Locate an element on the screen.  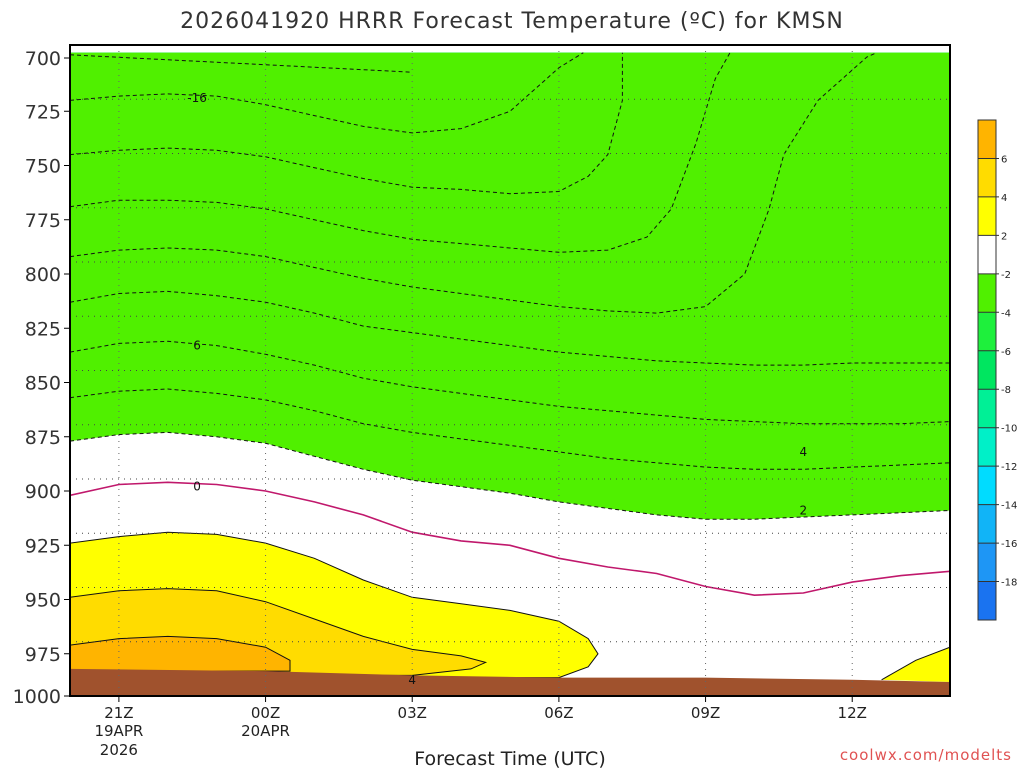
ground-fill is located at coordinates (510, 682).